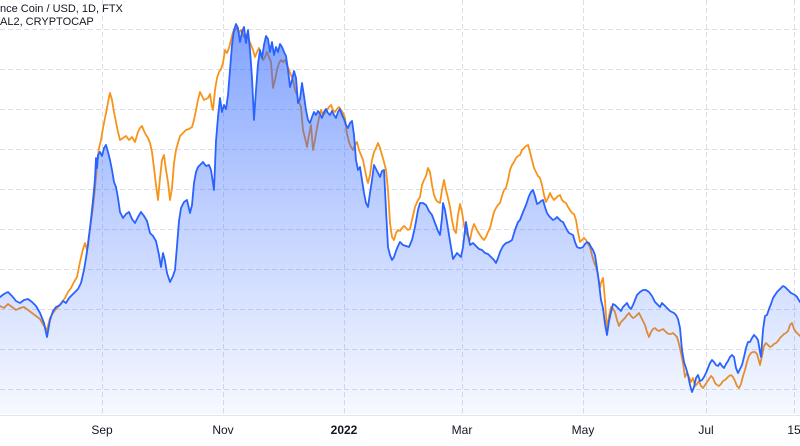 This screenshot has height=446, width=800. What do you see at coordinates (47, 22) in the screenshot?
I see `legend-symbol-compare: AL2, CRYPTOCAP` at bounding box center [47, 22].